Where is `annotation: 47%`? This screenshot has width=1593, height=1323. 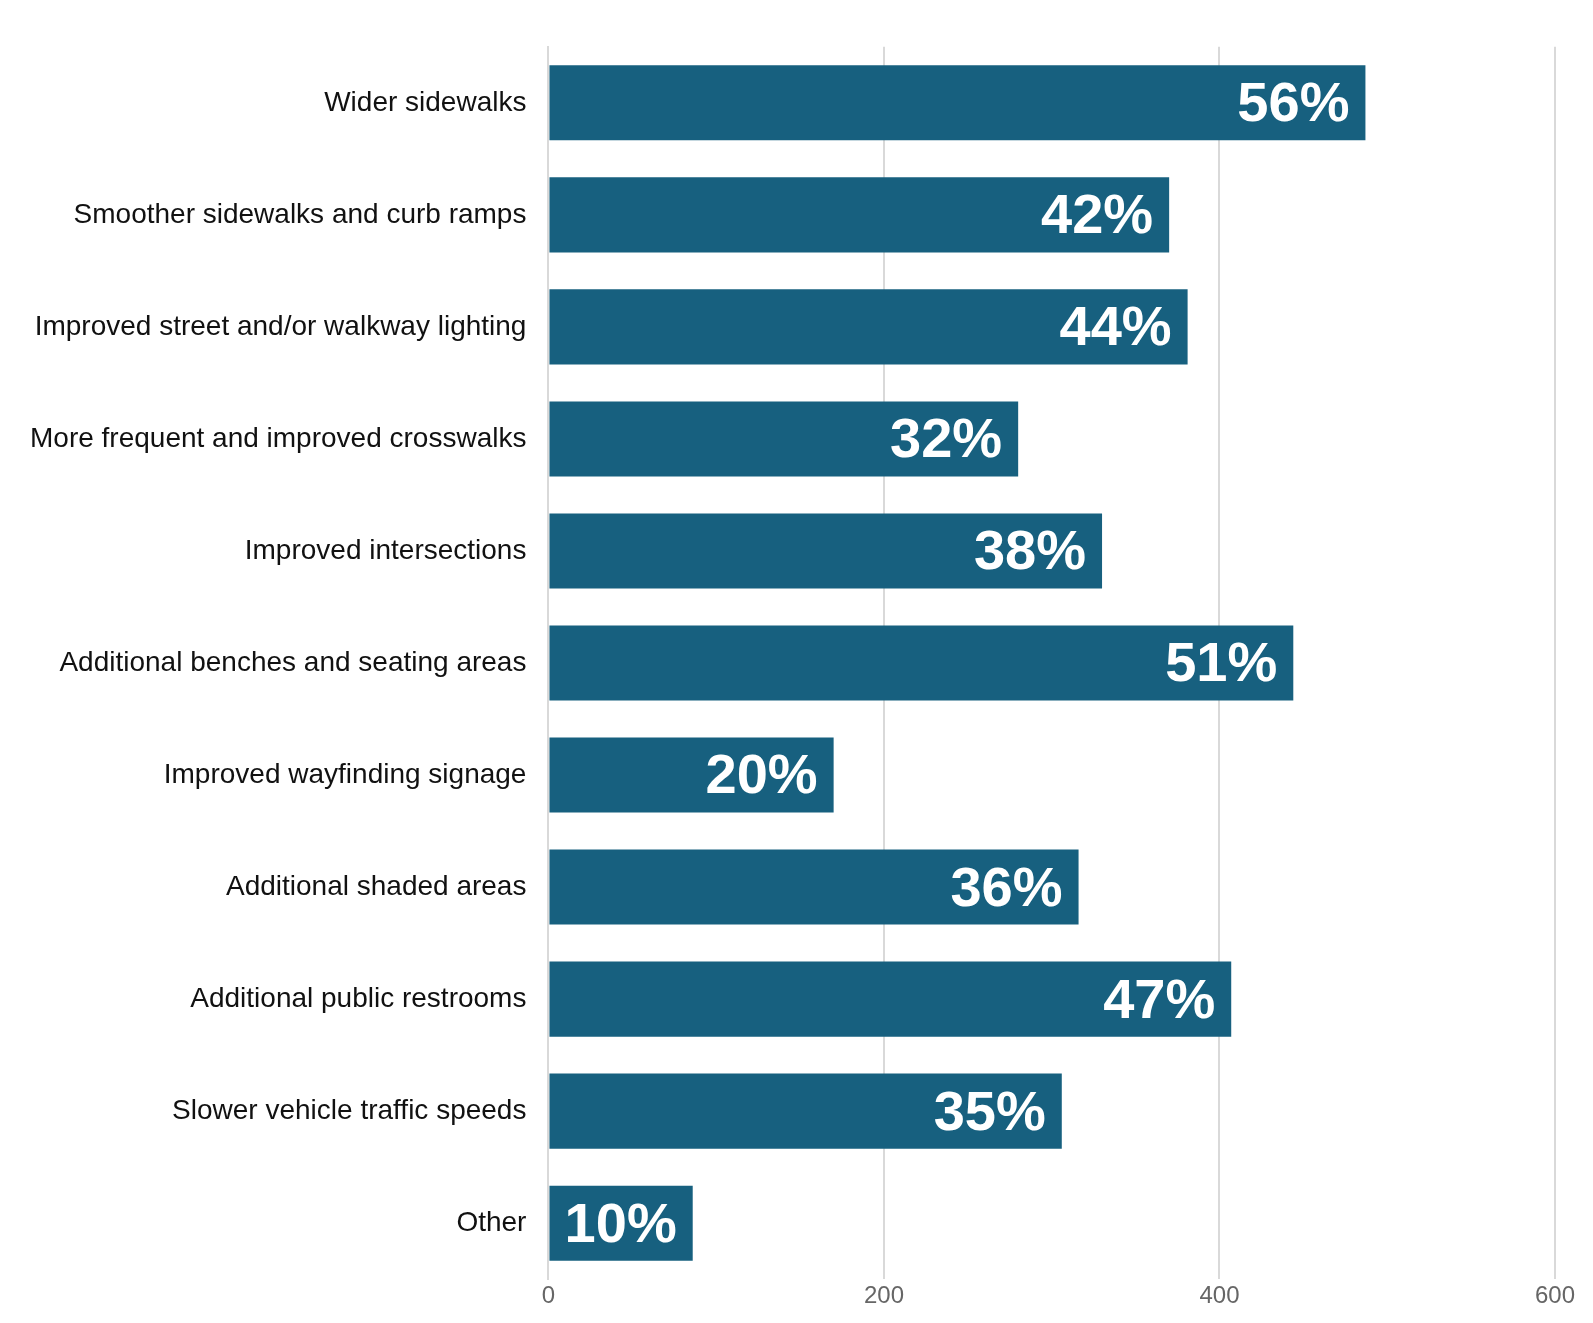
annotation: 47% is located at coordinates (1159, 998).